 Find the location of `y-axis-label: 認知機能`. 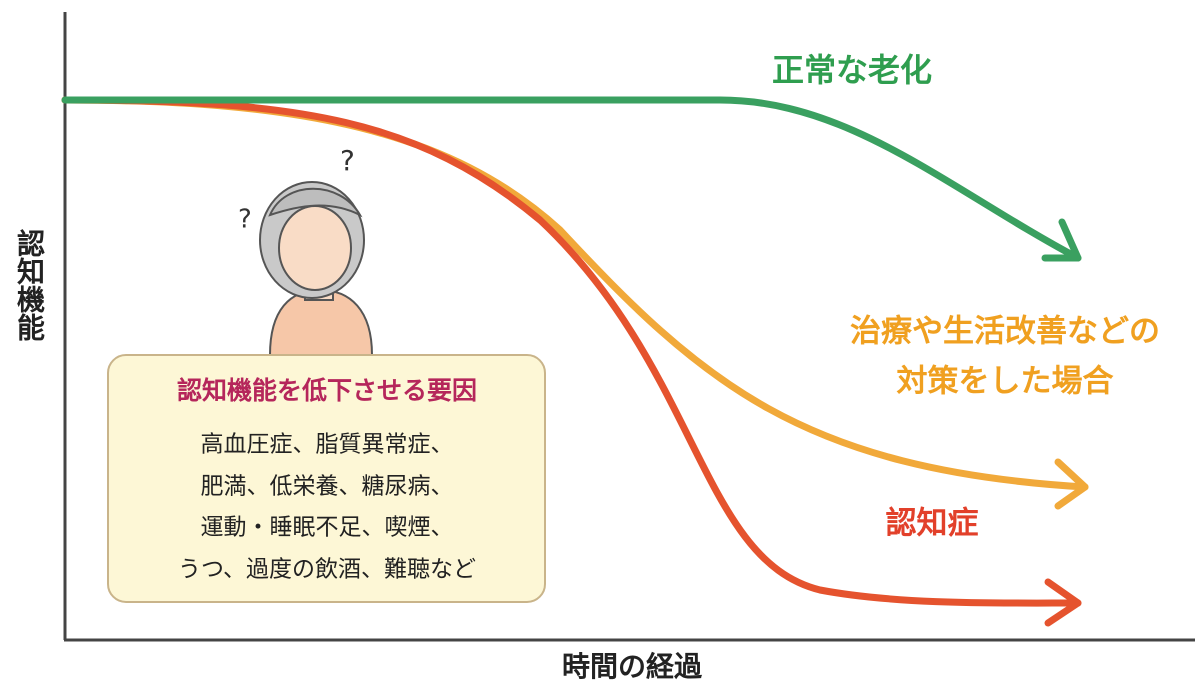

y-axis-label: 認知機能 is located at coordinates (29, 284).